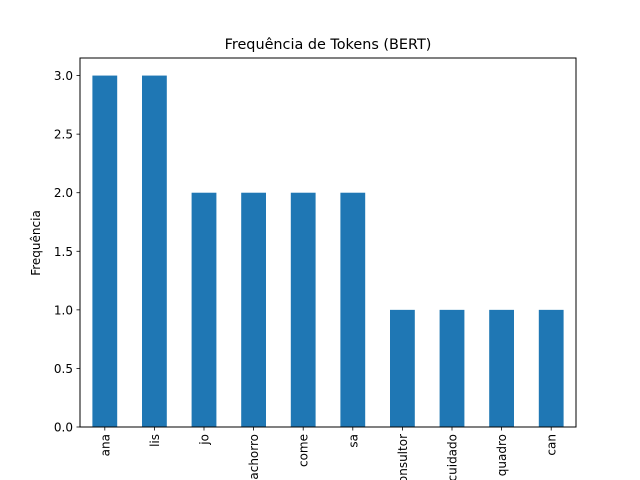  What do you see at coordinates (328, 45) in the screenshot?
I see `chart-title: Frequência de Tokens (BERT)` at bounding box center [328, 45].